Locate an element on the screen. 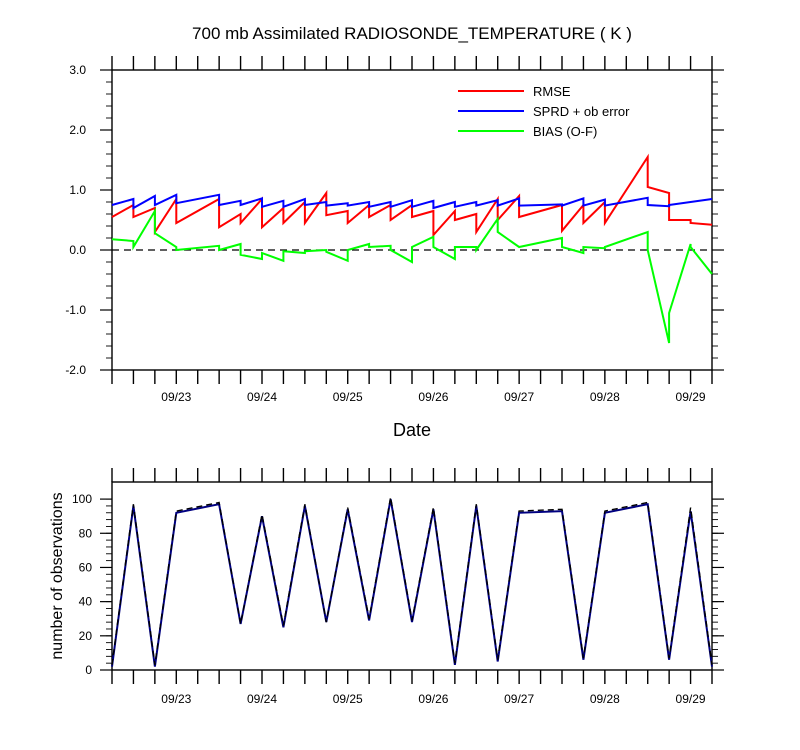  y-tick-label: 3.0 is located at coordinates (77, 70).